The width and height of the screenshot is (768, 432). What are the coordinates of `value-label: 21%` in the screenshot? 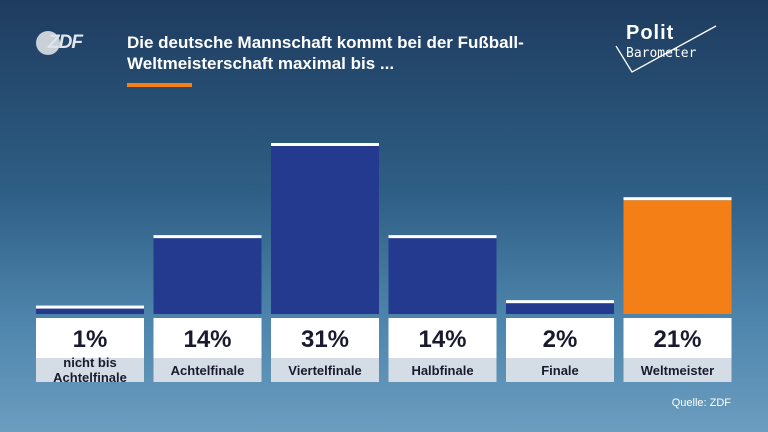 It's located at (677, 339).